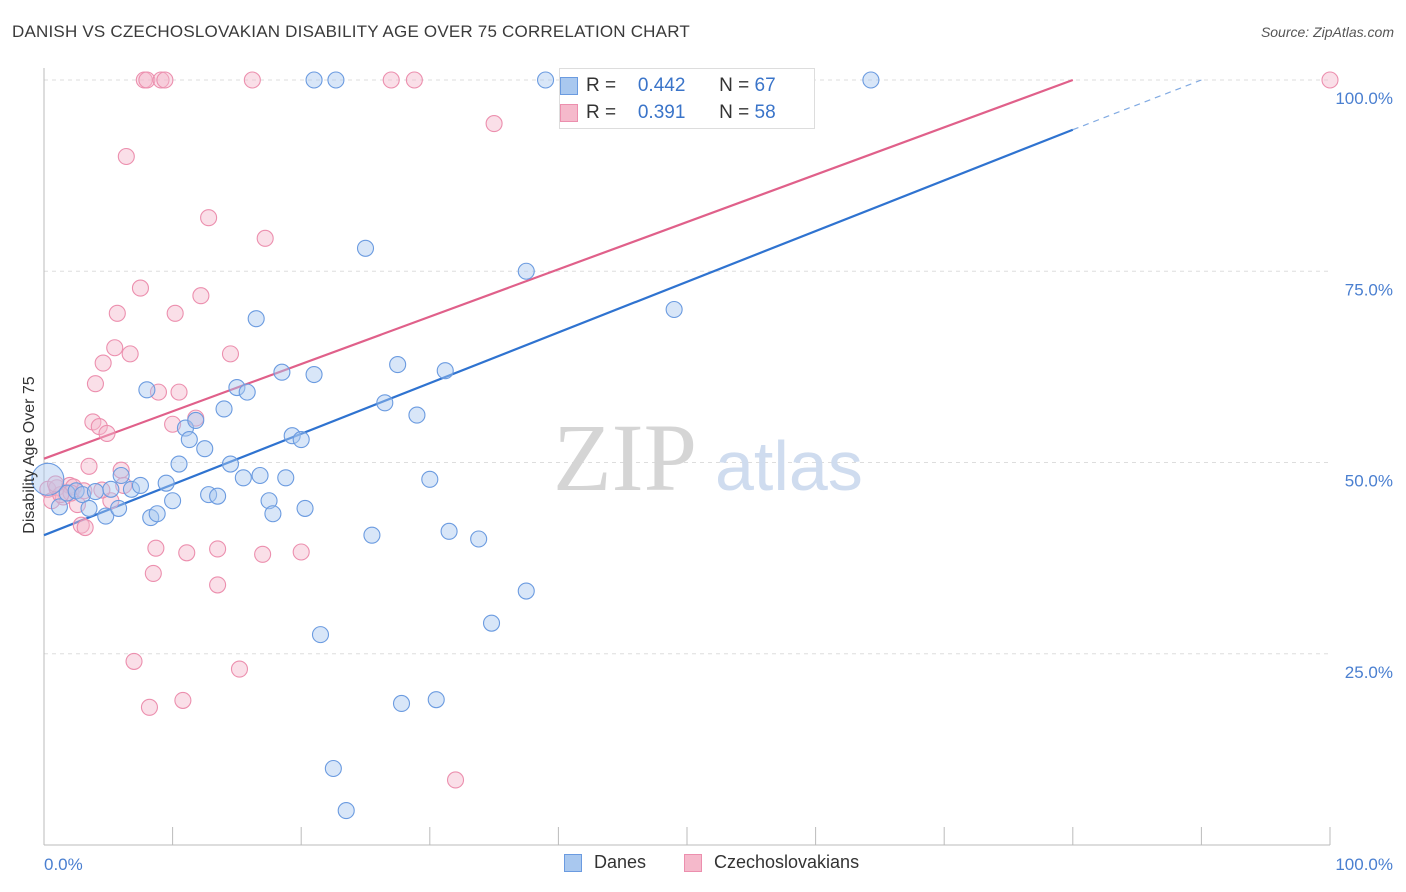 The width and height of the screenshot is (1406, 892). What do you see at coordinates (569, 86) in the screenshot?
I see `danes-swatch` at bounding box center [569, 86].